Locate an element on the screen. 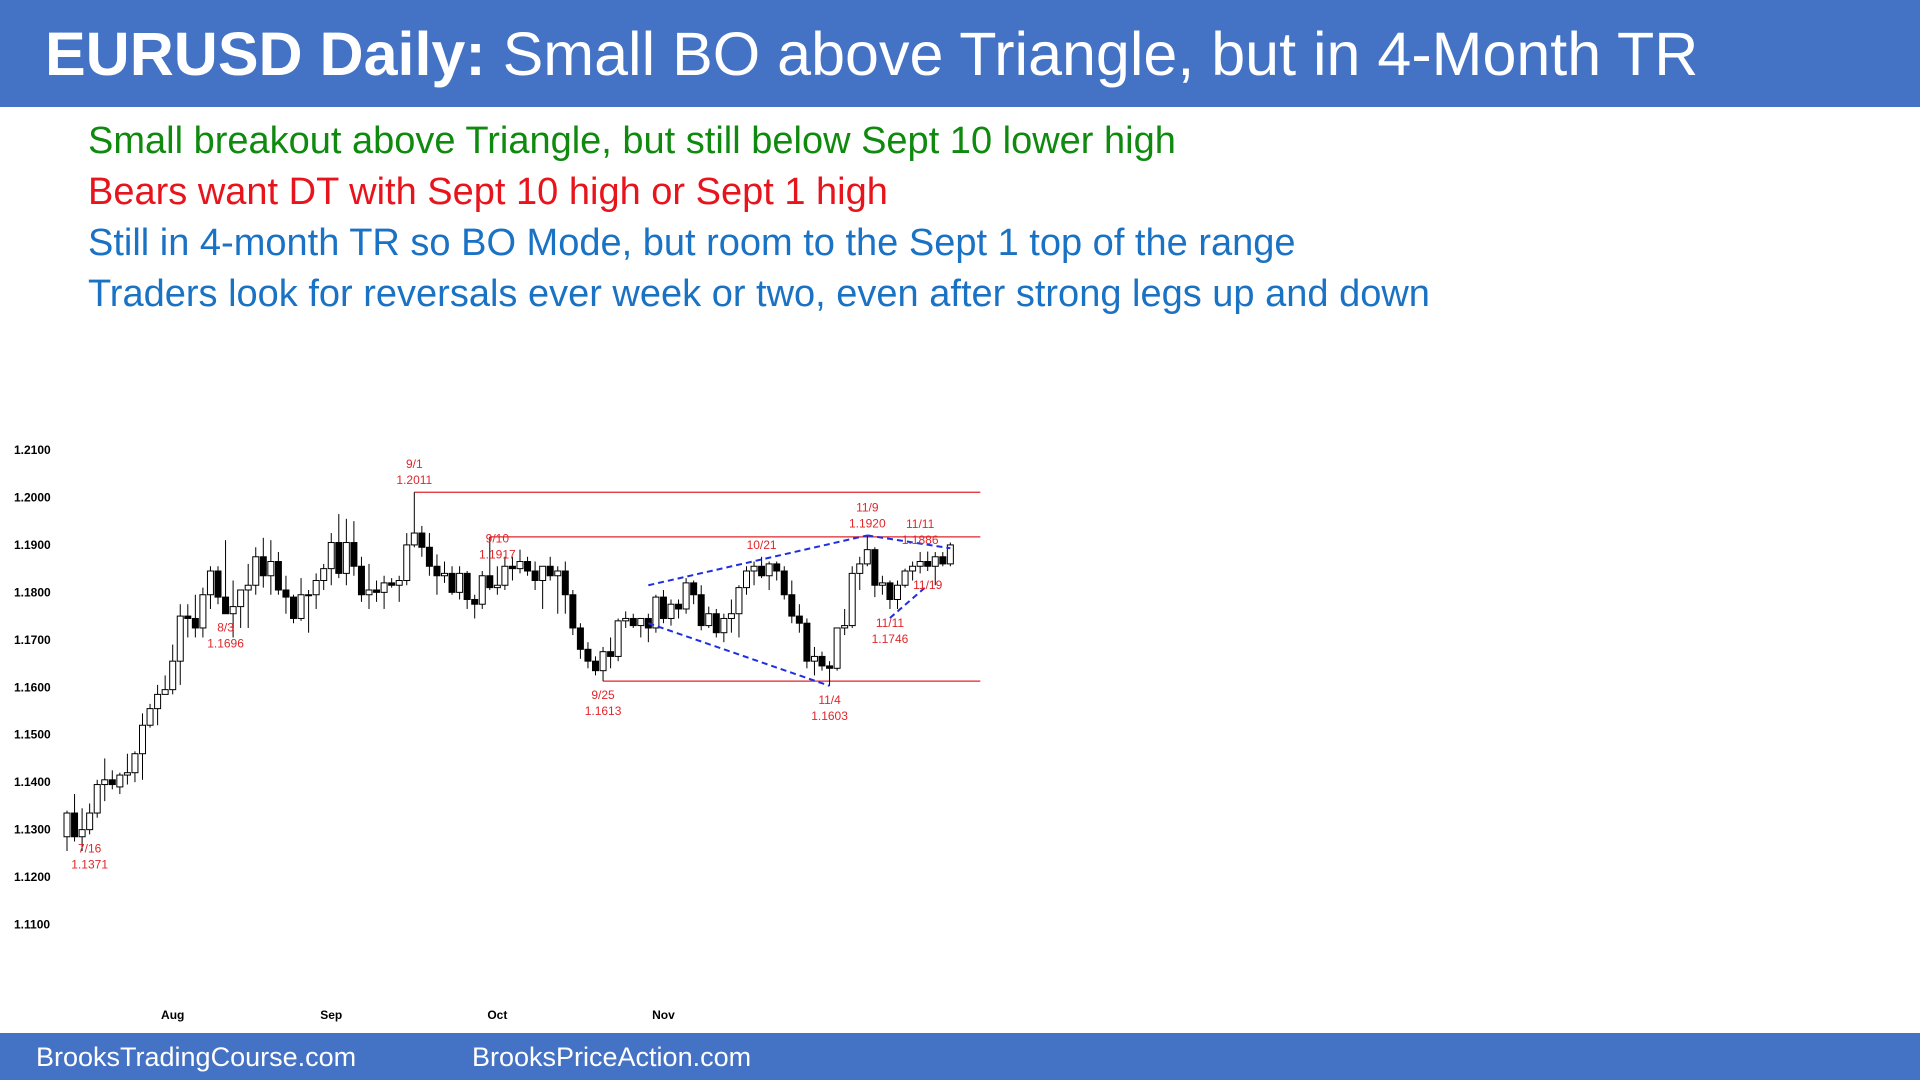  price-annotation: 9/10 is located at coordinates (498, 538).